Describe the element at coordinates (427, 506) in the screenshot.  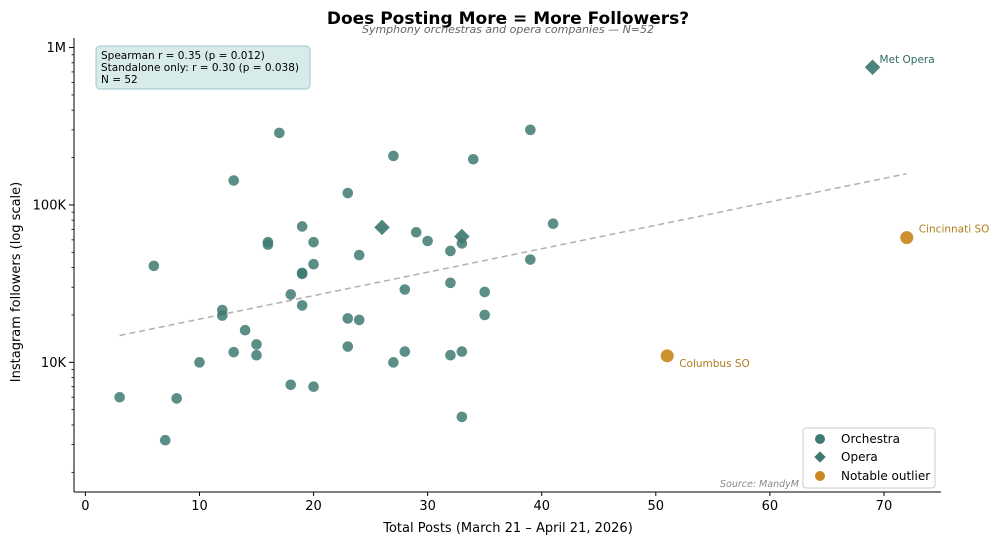
I see `x-tick-label: 30` at that location.